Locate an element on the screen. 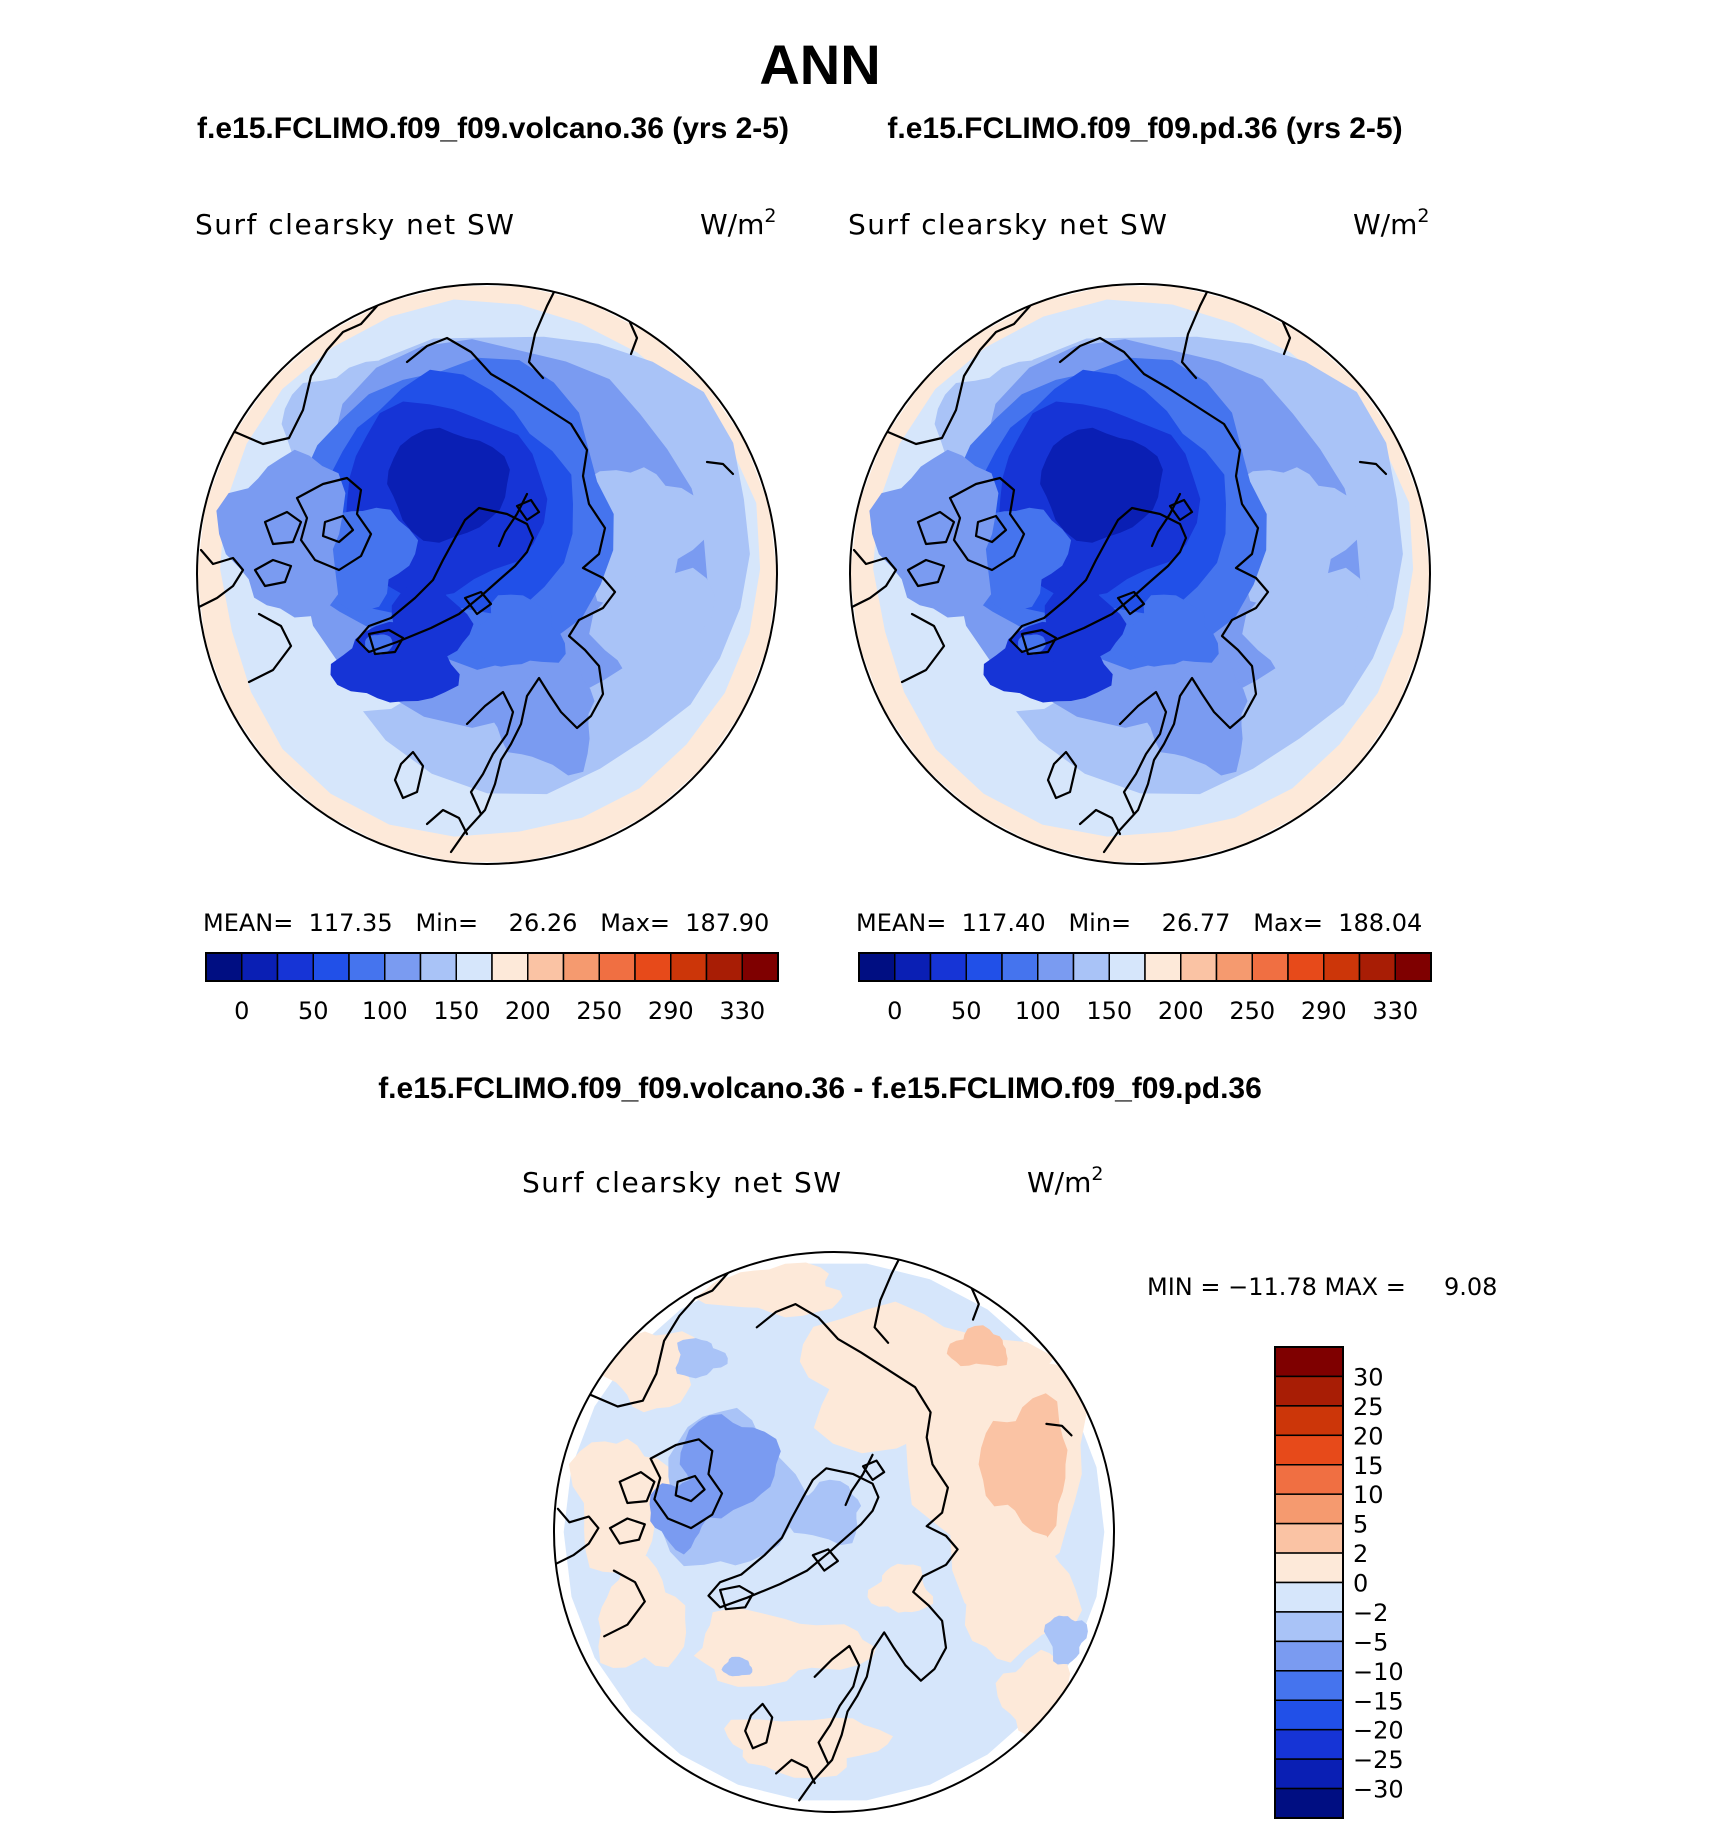  colorbar-tick-label: 250 is located at coordinates (1252, 1011).